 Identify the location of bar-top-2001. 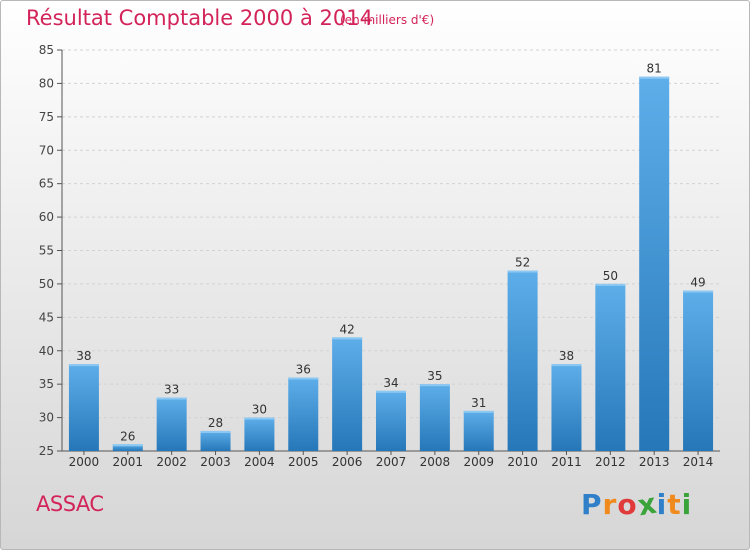
(127, 445).